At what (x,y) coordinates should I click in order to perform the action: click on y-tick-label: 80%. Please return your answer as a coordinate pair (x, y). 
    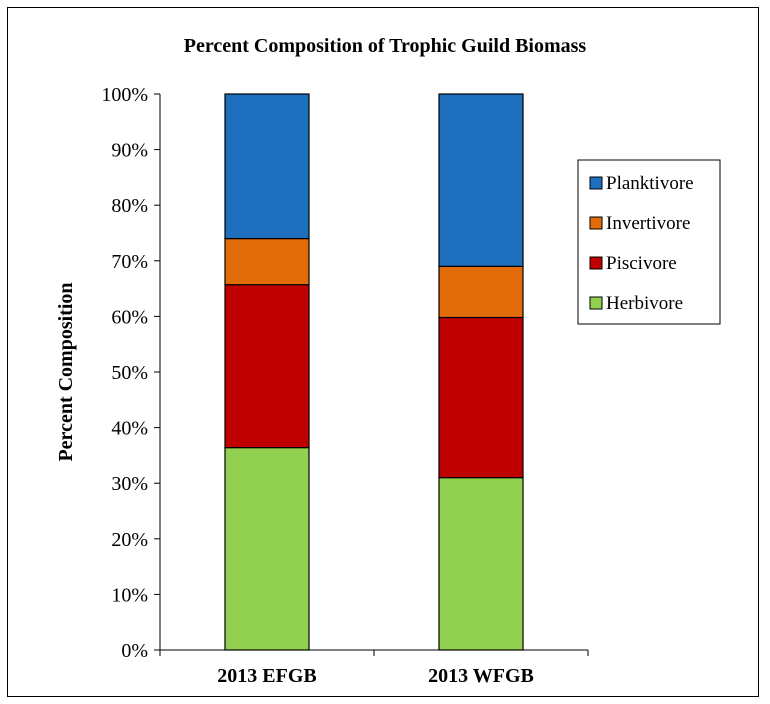
    Looking at the image, I should click on (129, 206).